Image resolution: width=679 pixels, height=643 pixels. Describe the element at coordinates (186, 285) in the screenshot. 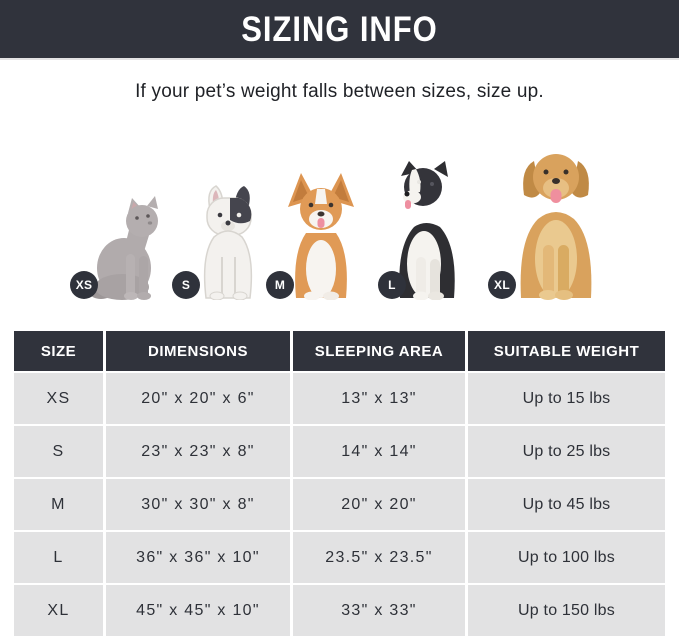

I see `size-badge-s: S` at that location.